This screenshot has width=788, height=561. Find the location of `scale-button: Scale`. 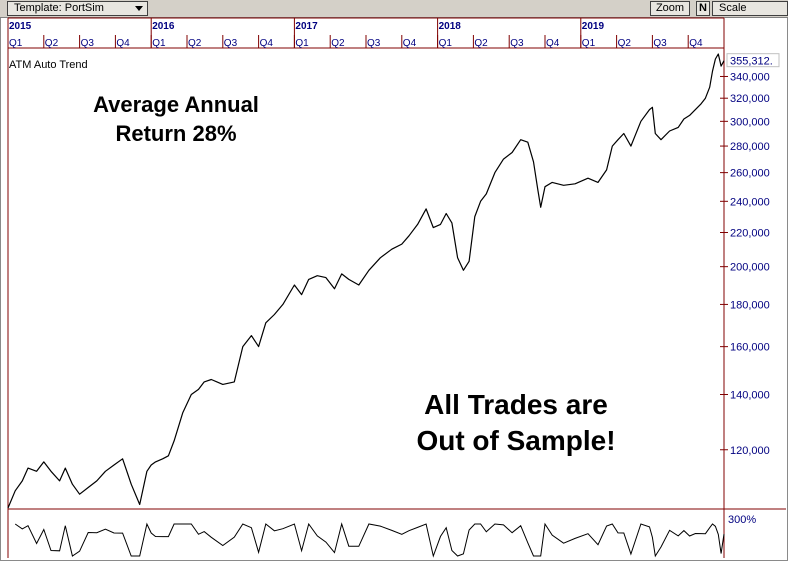

scale-button: Scale is located at coordinates (750, 8).